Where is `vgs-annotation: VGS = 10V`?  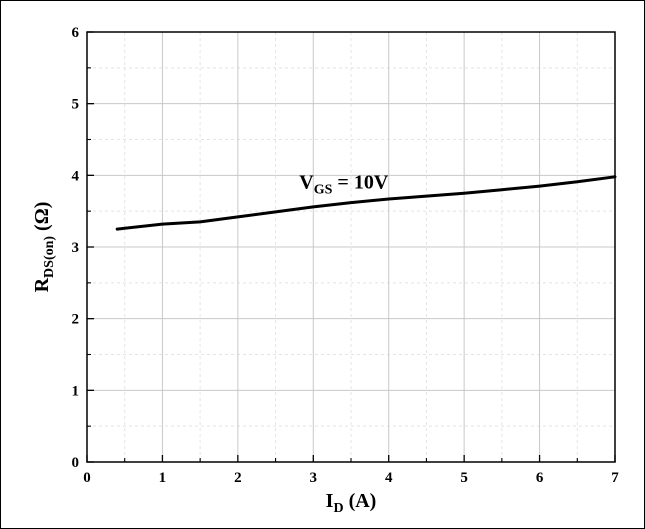
vgs-annotation: VGS = 10V is located at coordinates (344, 185).